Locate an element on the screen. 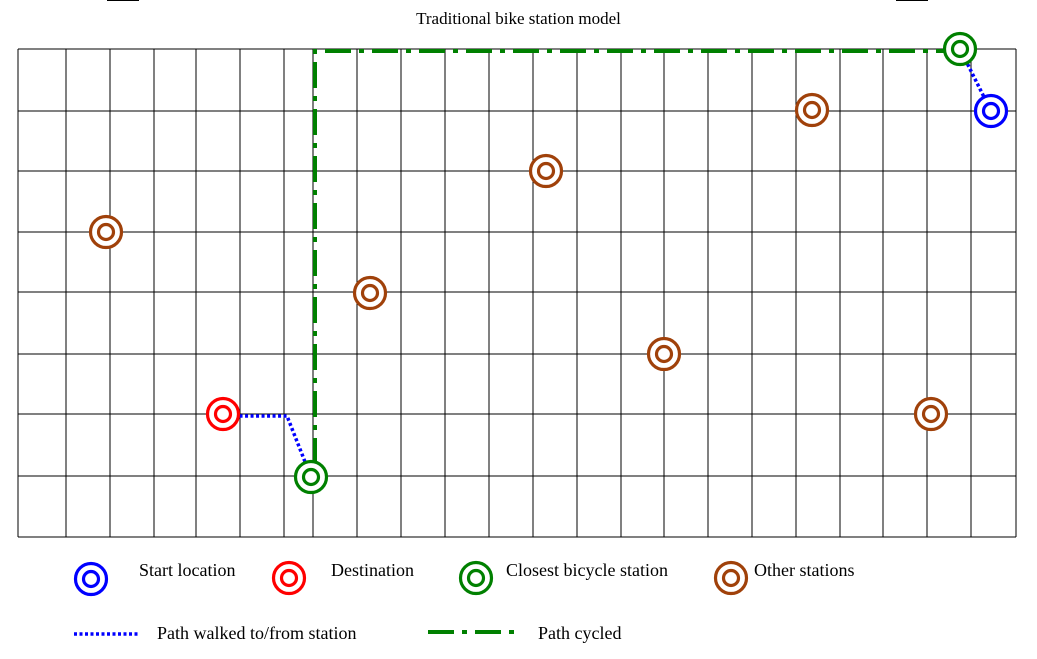  station-other-1-icon is located at coordinates (106, 232).